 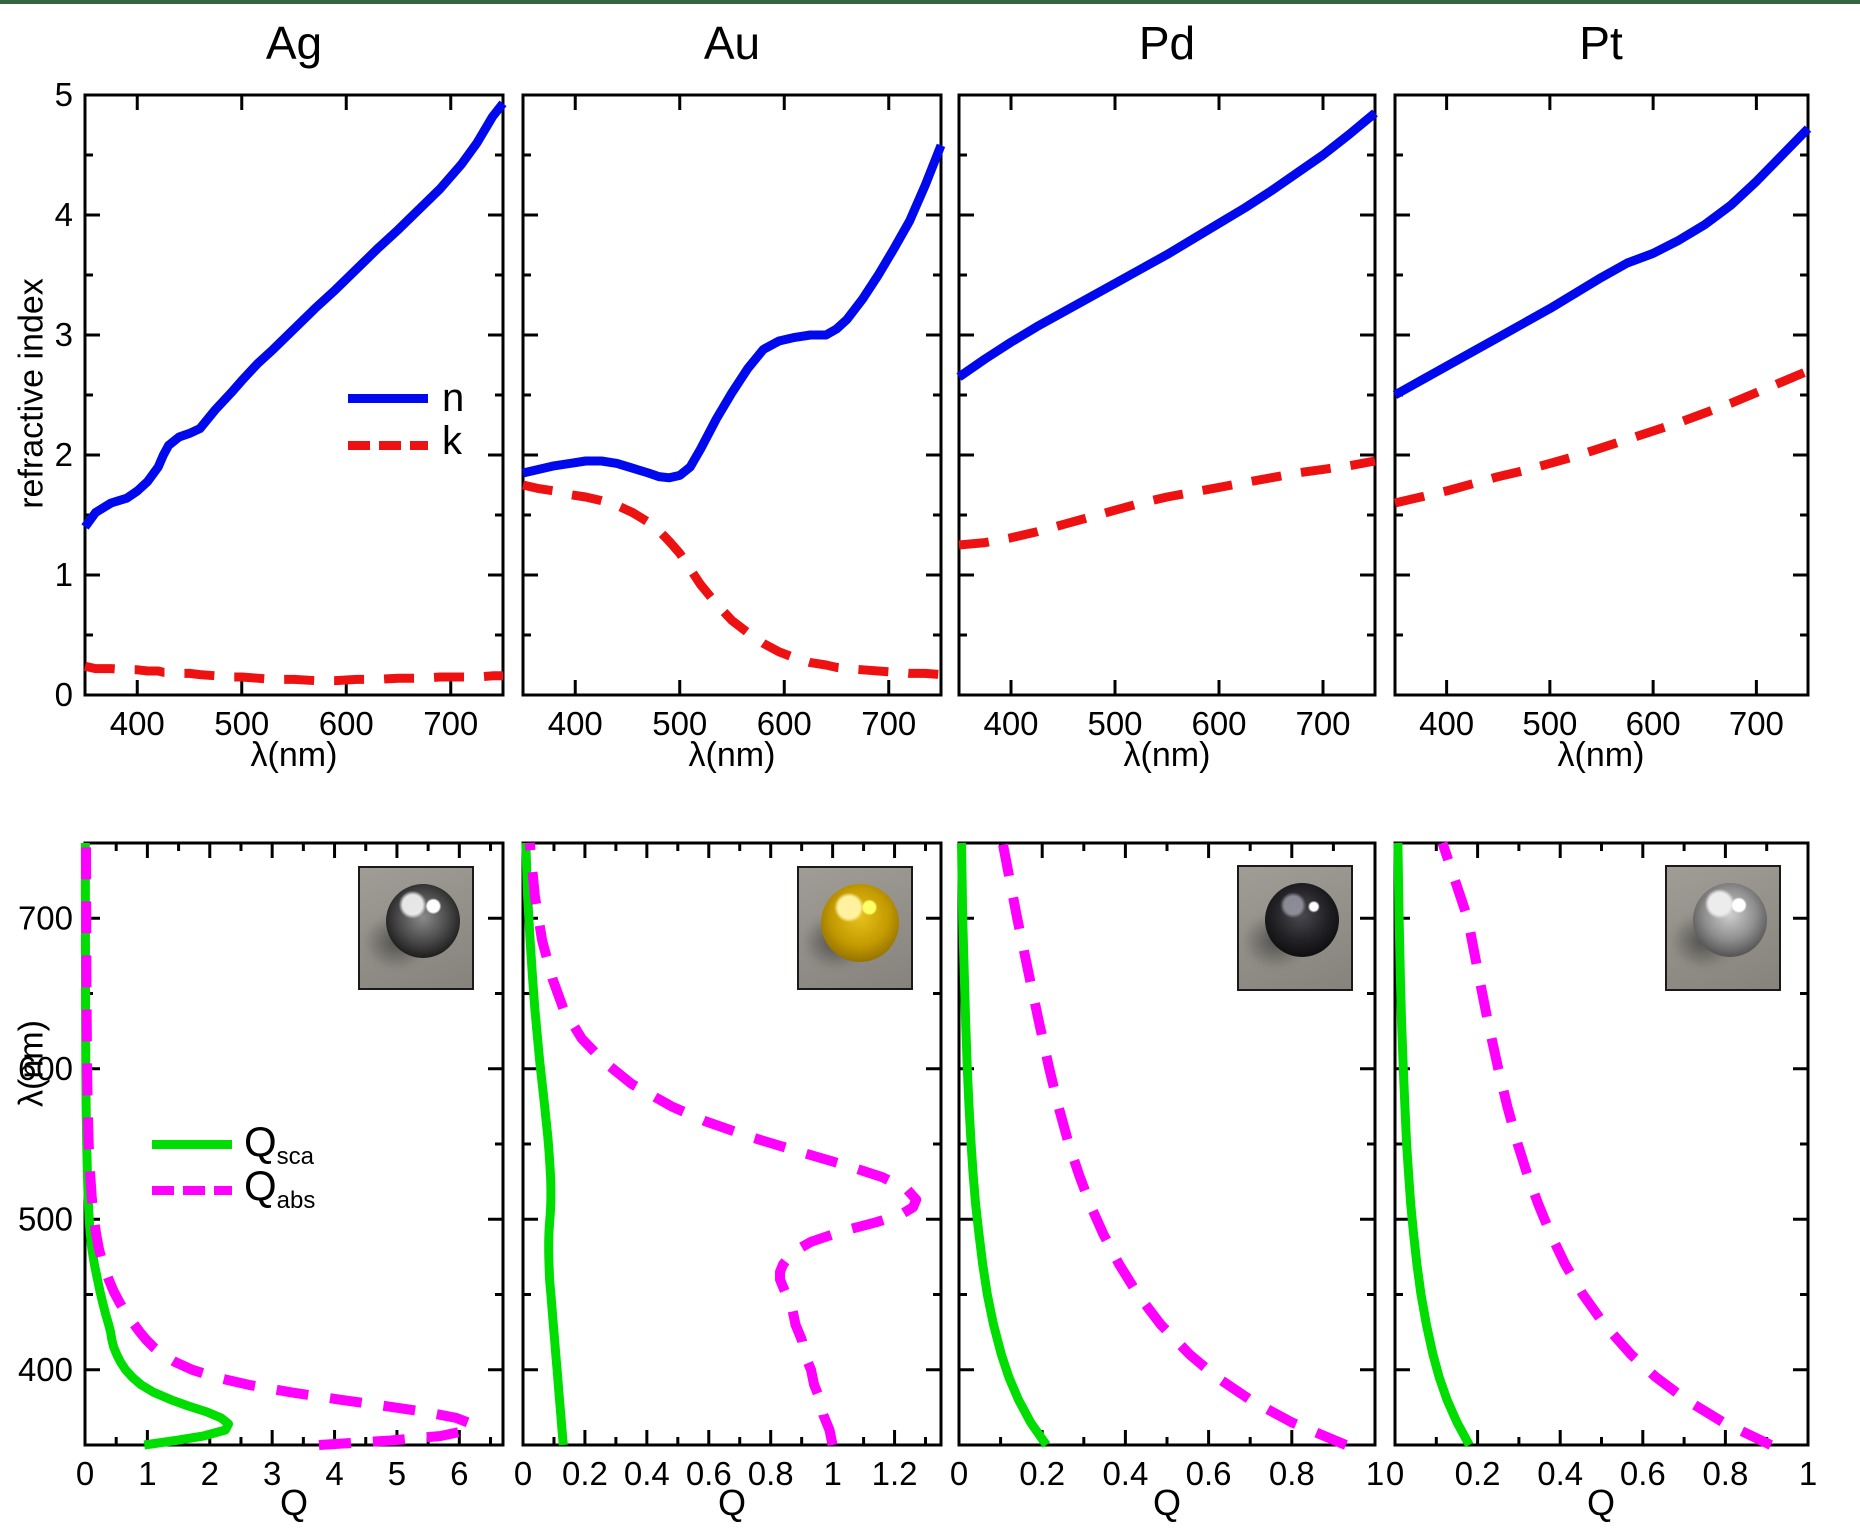 I want to click on plot-title-pd: Pd, so click(x=1167, y=43).